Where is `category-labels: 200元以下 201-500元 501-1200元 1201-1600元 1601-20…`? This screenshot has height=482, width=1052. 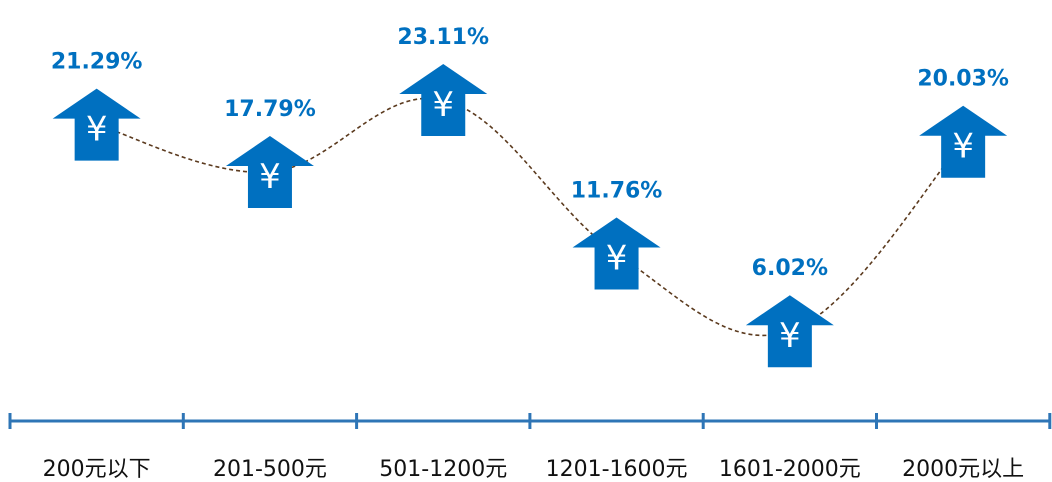 category-labels: 200元以下 201-500元 501-1200元 1201-1600元 1601-20… is located at coordinates (534, 469).